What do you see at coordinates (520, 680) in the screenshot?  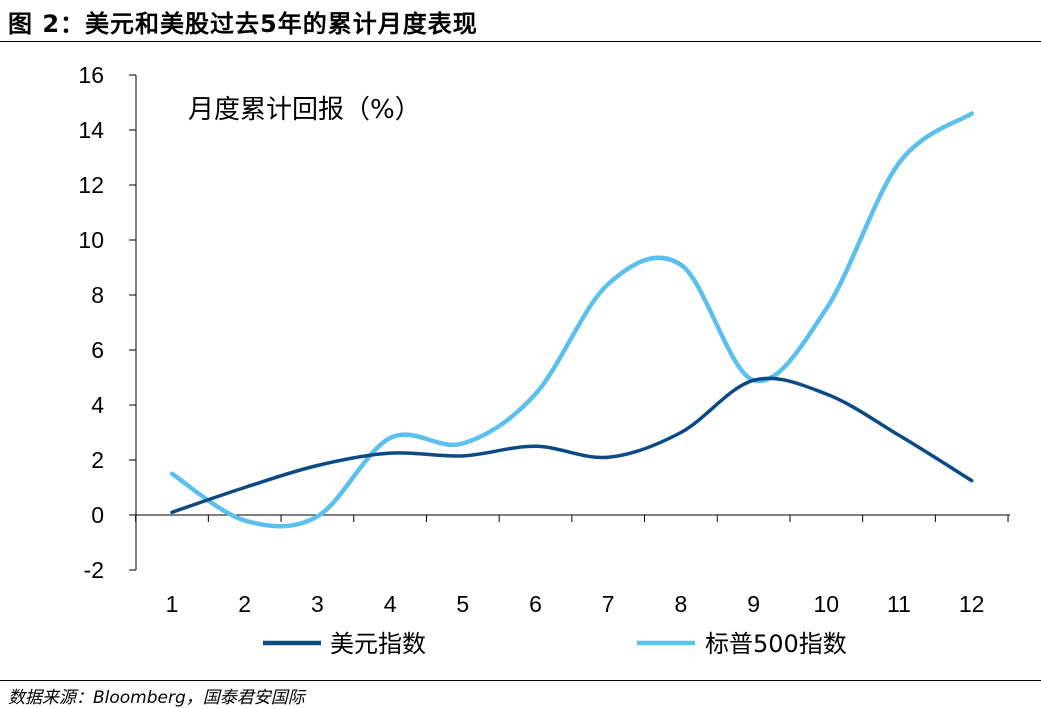 I see `source-rule` at bounding box center [520, 680].